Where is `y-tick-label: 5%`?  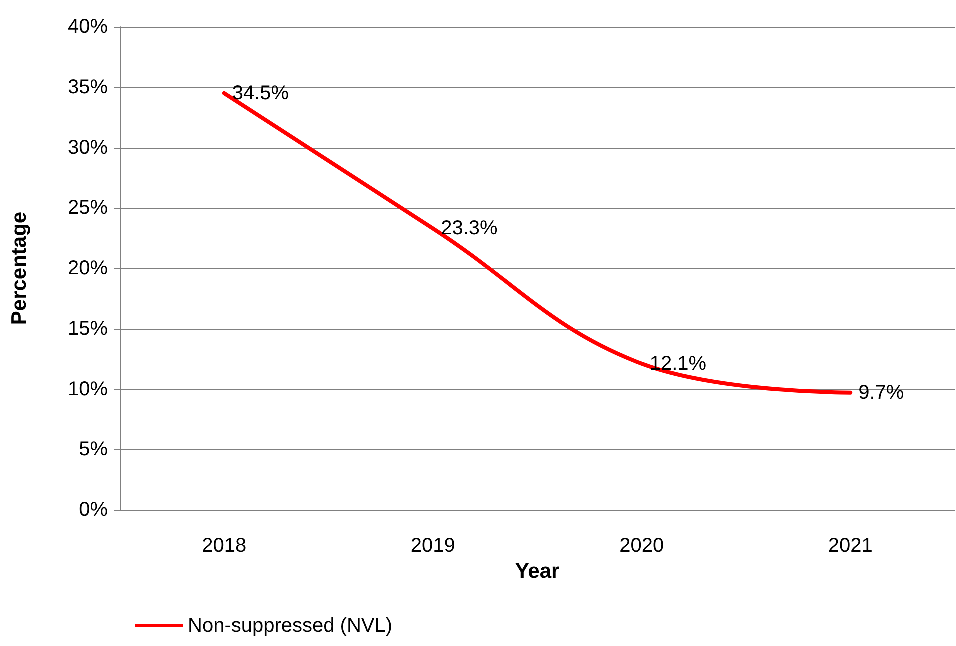
y-tick-label: 5% is located at coordinates (93, 449).